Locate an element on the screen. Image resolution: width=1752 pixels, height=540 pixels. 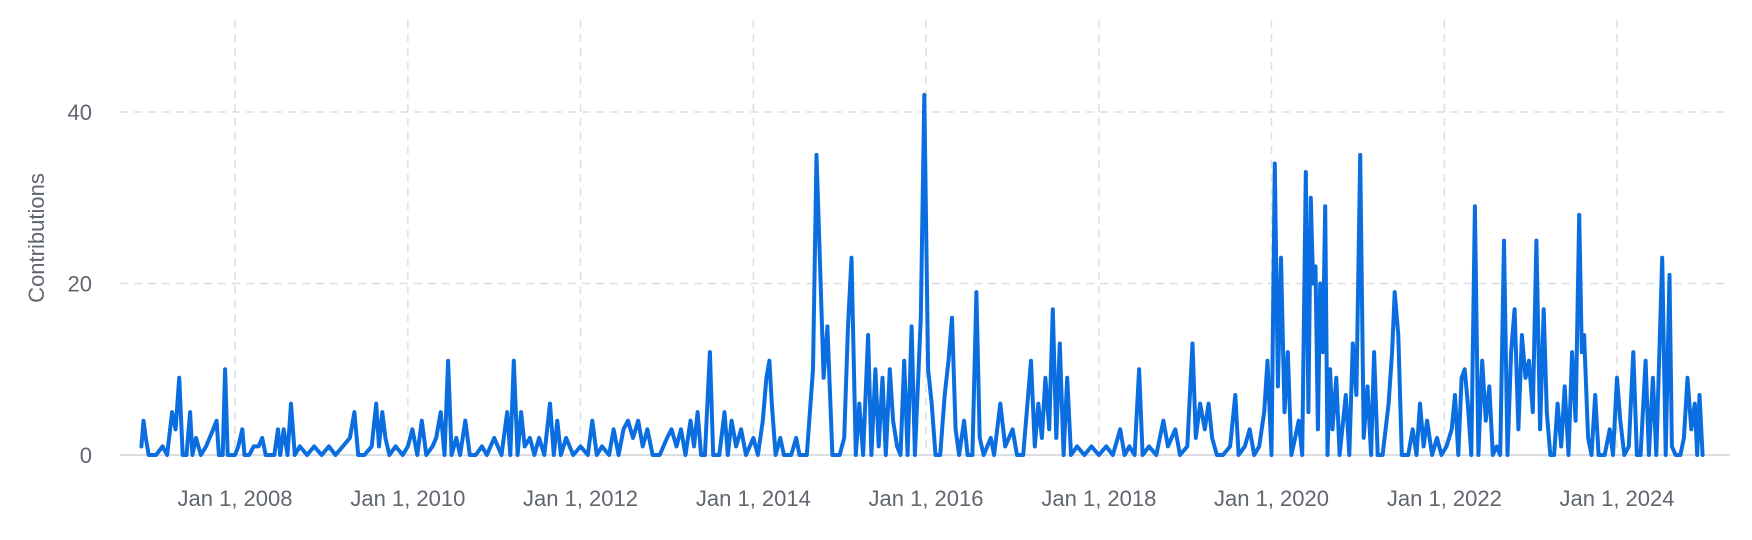
y-tick-label: 0 is located at coordinates (86, 455).